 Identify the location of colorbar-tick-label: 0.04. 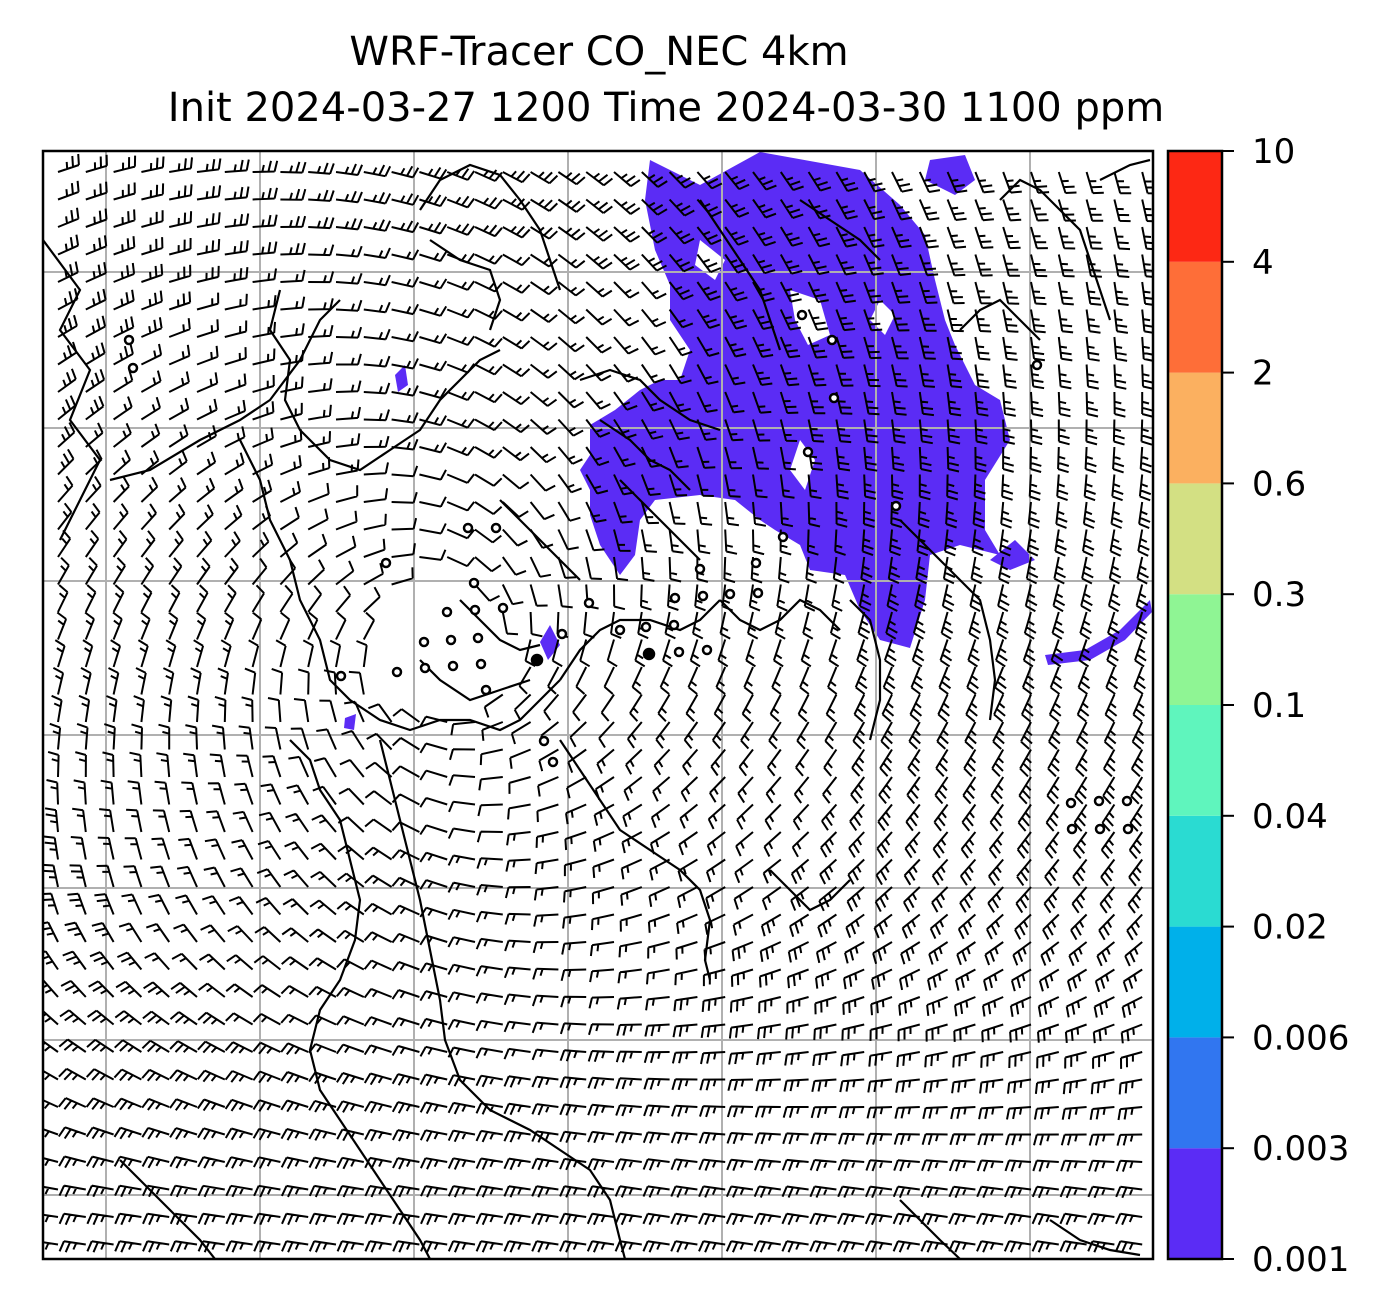
(1290, 817).